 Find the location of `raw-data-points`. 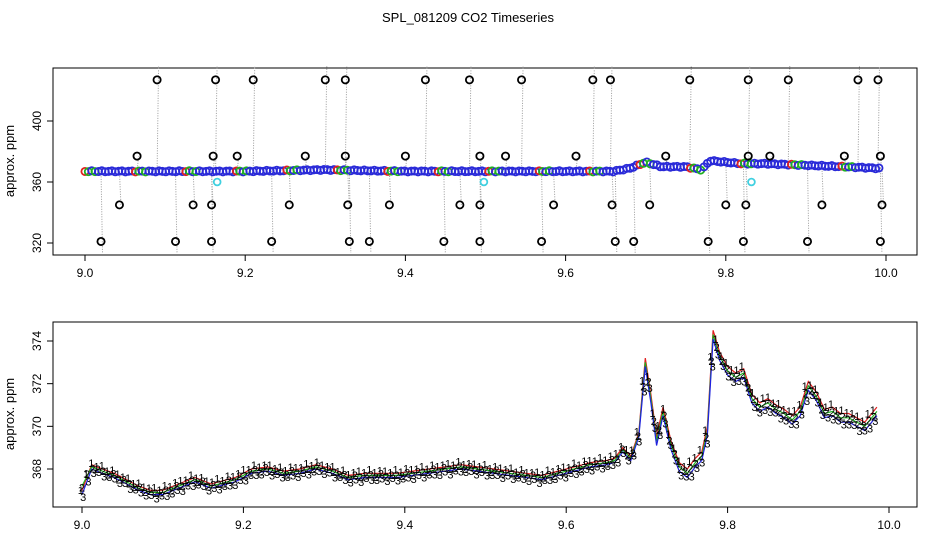

raw-data-points is located at coordinates (482, 166).